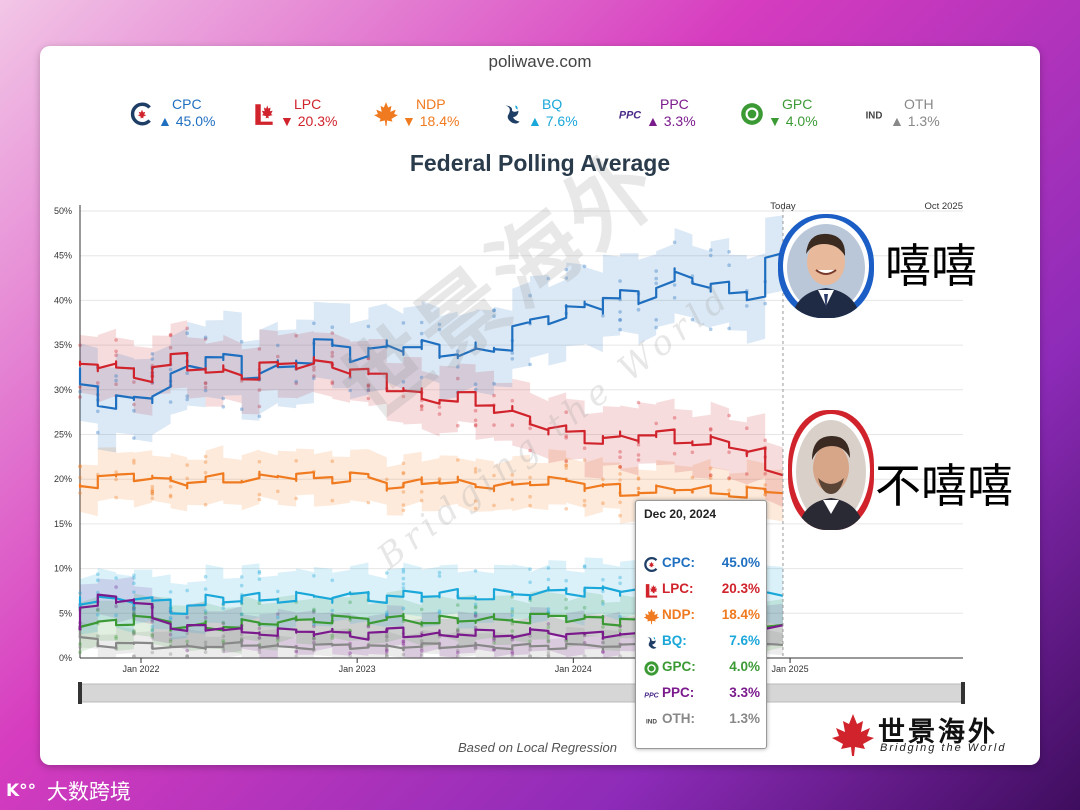 This screenshot has height=810, width=1080. What do you see at coordinates (831, 470) in the screenshot?
I see `portrait-bottom` at bounding box center [831, 470].